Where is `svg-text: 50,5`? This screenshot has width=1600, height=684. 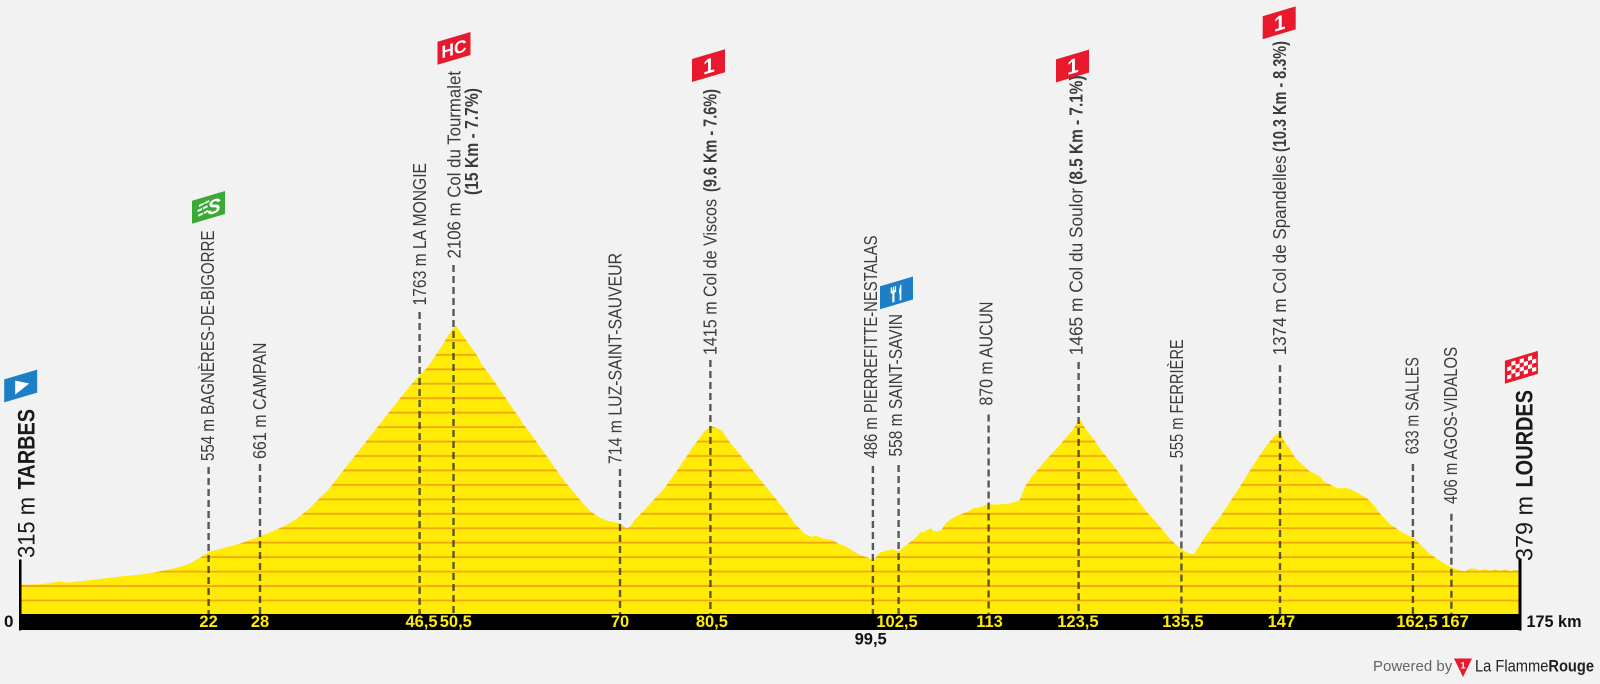 svg-text: 50,5 is located at coordinates (456, 622).